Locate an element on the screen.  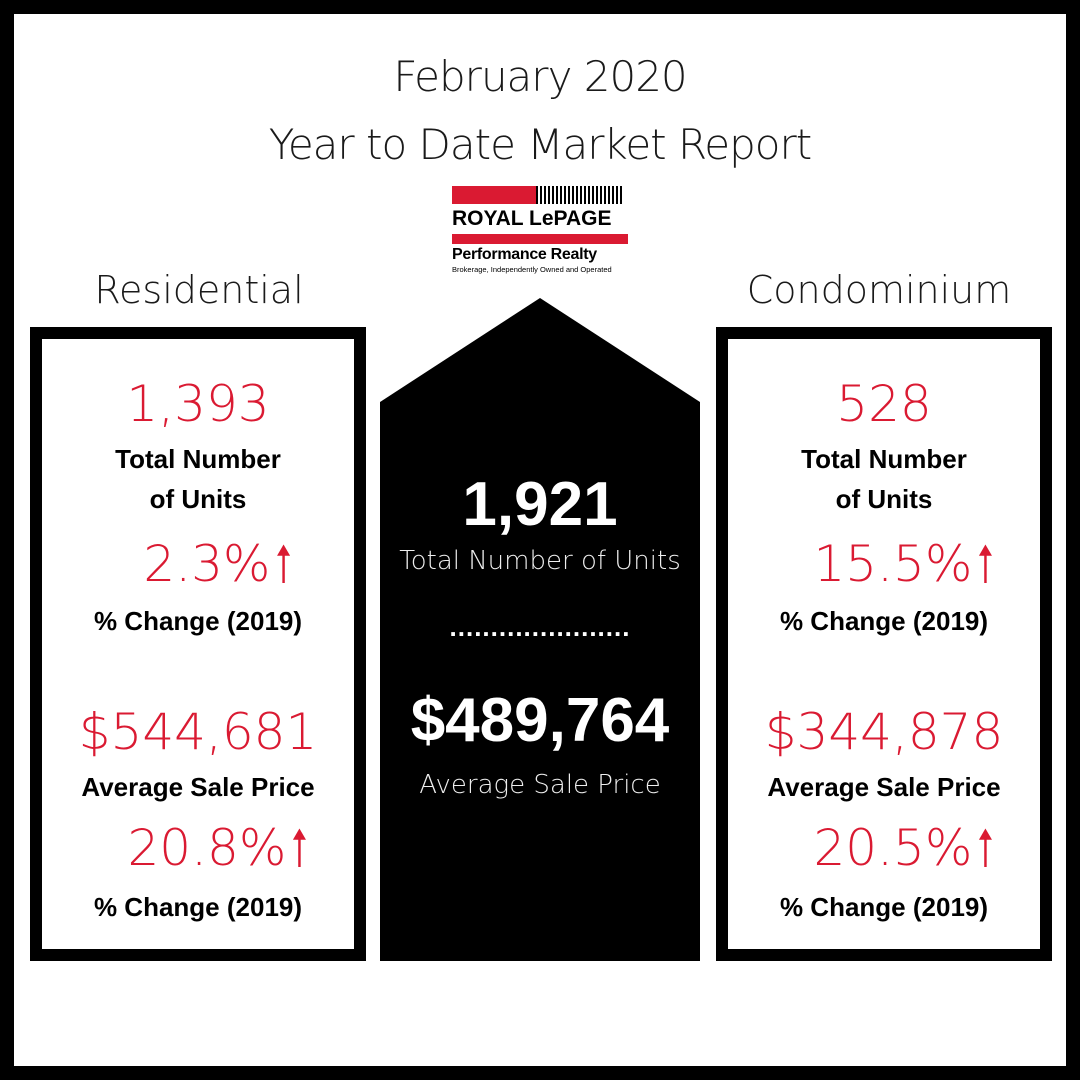
total-price-label: Average Sale Price is located at coordinates (540, 785).